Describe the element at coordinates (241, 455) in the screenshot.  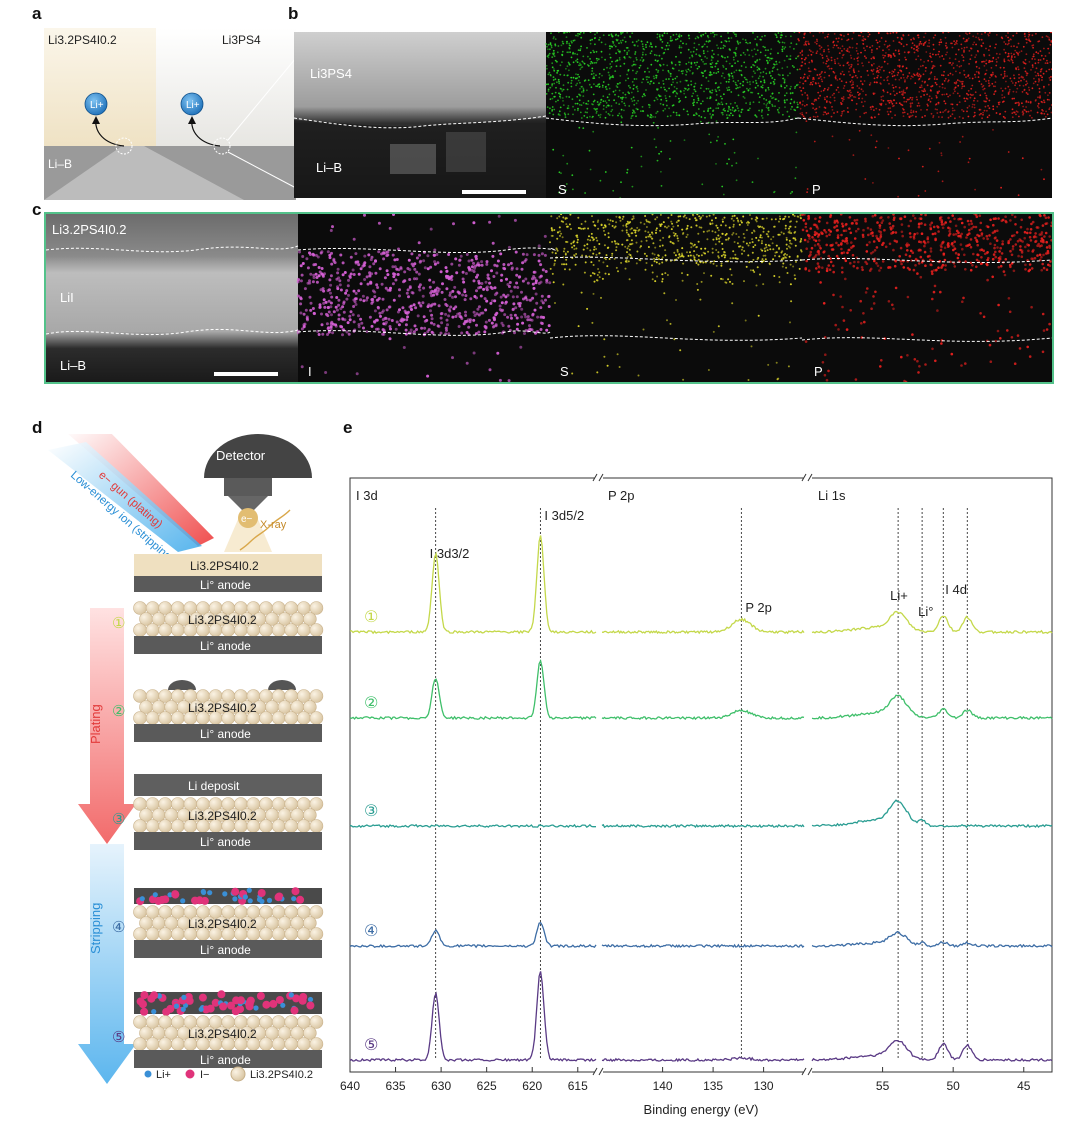
I see `detector-label: Detector` at that location.